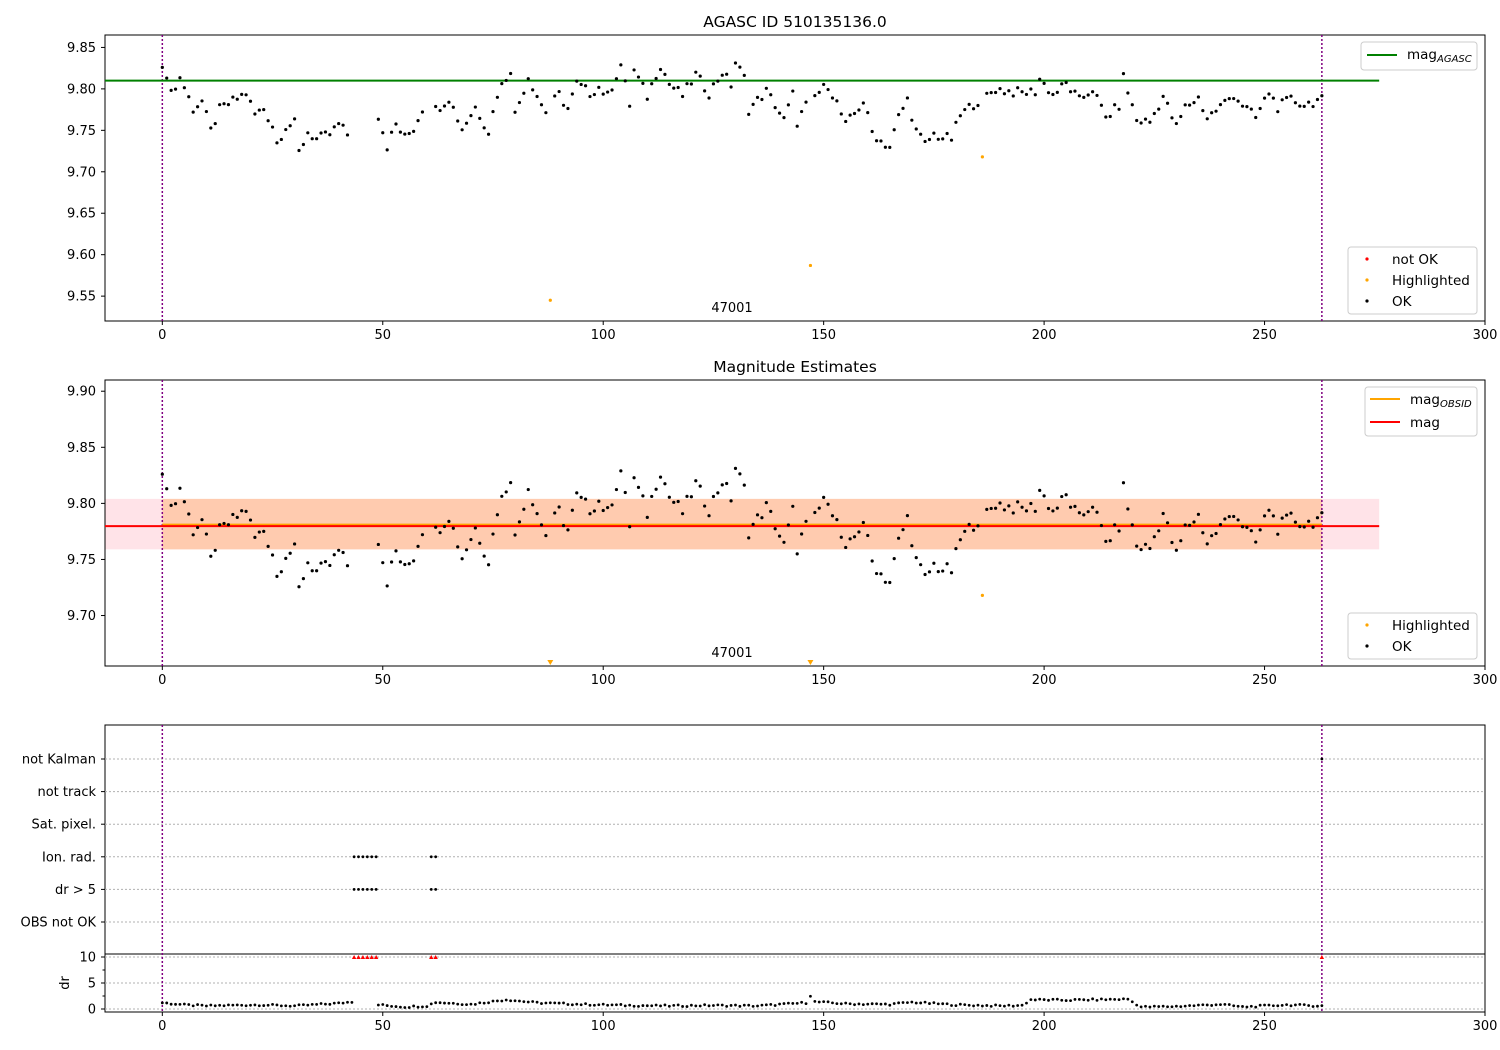 The width and height of the screenshot is (1500, 1050). Describe the element at coordinates (87, 958) in the screenshot. I see `dr-tick-label: 10` at that location.